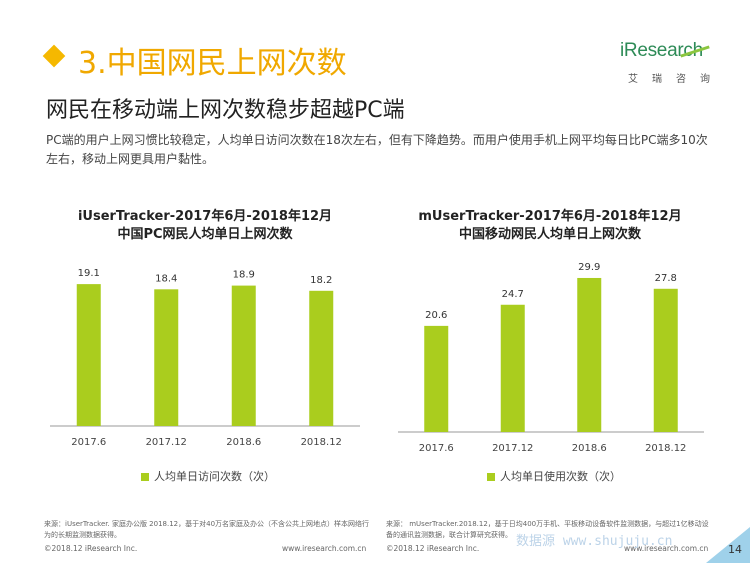  I want to click on right-chart-data-label-1: 24.7, so click(513, 294).